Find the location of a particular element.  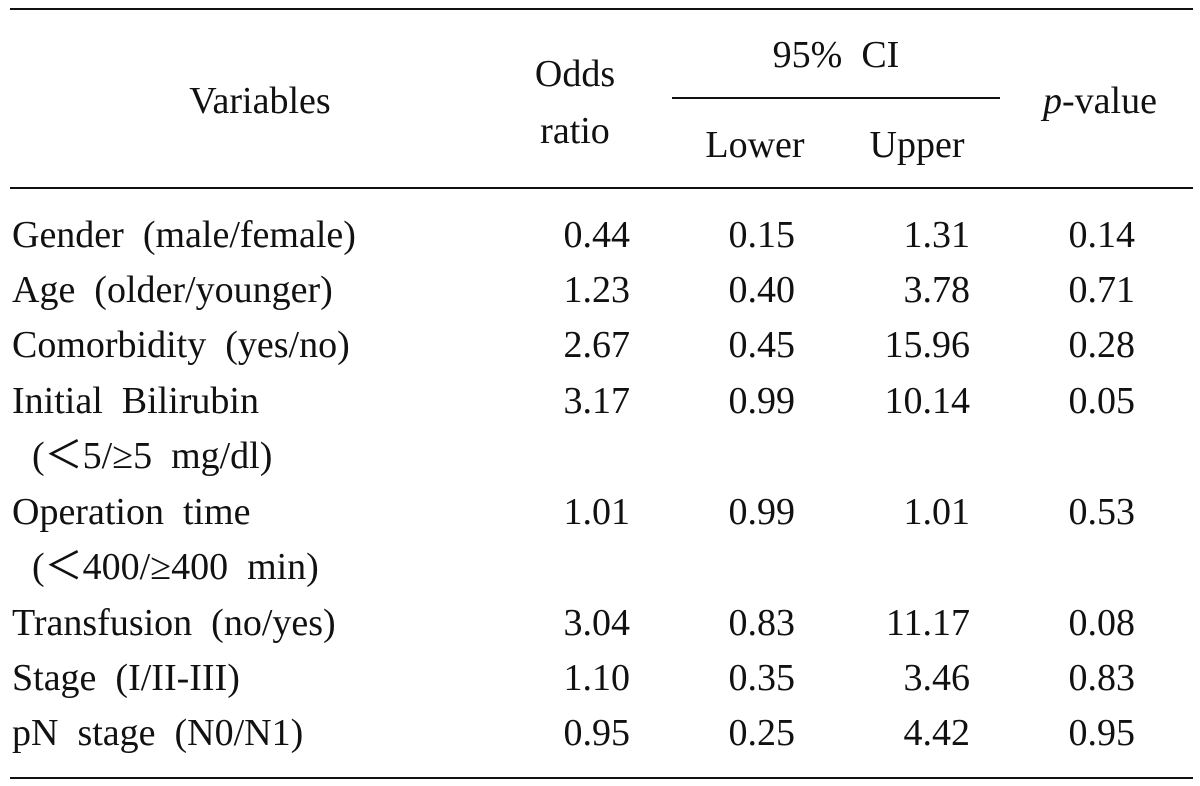

row-variable: Operation time is located at coordinates (131, 512).